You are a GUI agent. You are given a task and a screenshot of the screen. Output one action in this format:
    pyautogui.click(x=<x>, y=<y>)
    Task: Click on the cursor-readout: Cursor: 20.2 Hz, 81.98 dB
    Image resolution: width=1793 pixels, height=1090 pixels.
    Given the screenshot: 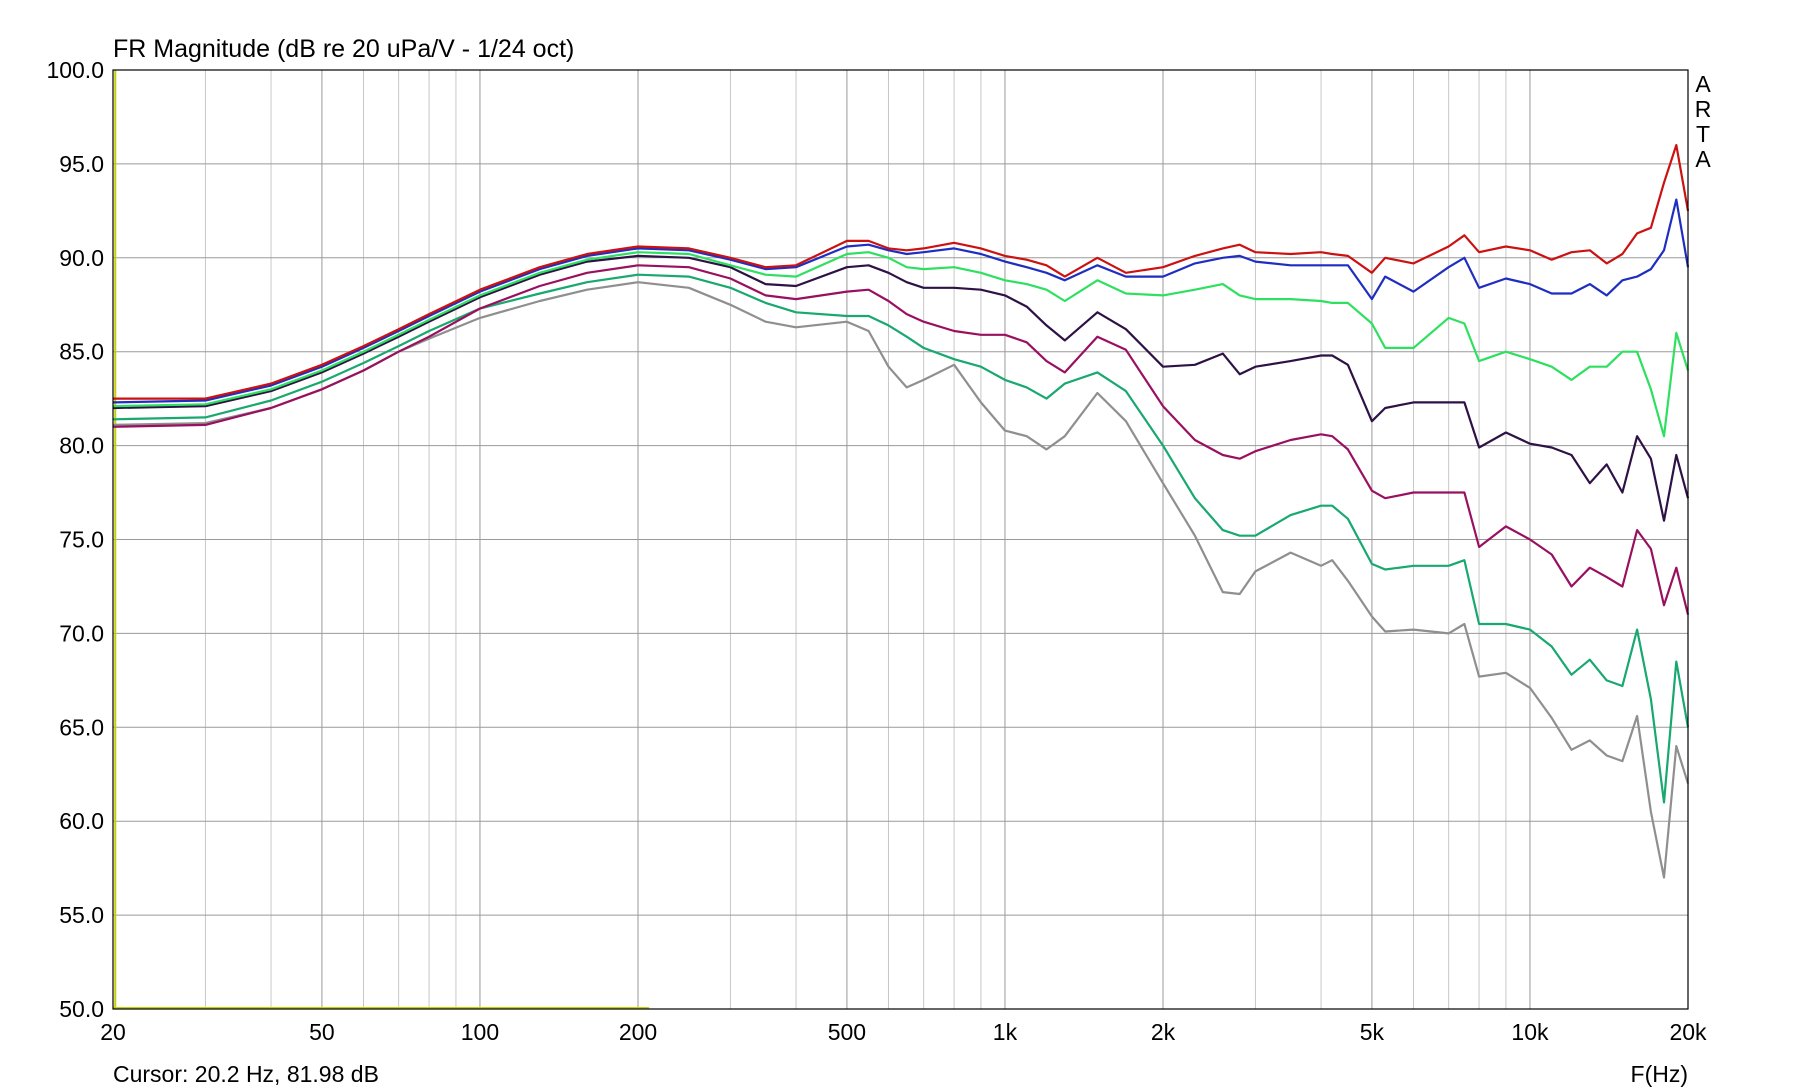 What is the action you would take?
    pyautogui.click(x=246, y=1074)
    